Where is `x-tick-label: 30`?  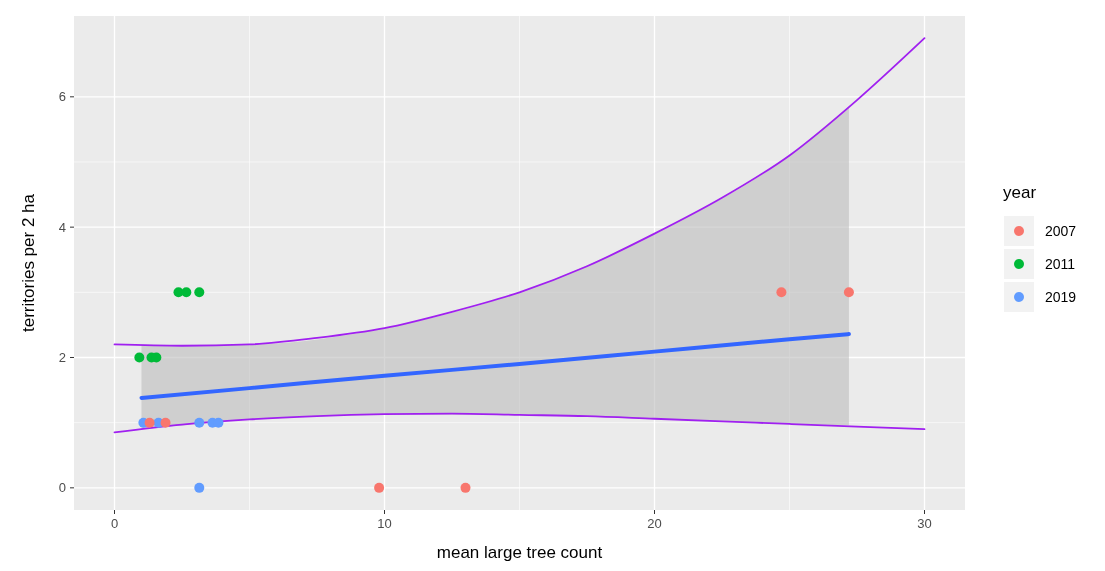
x-tick-label: 30 is located at coordinates (924, 523).